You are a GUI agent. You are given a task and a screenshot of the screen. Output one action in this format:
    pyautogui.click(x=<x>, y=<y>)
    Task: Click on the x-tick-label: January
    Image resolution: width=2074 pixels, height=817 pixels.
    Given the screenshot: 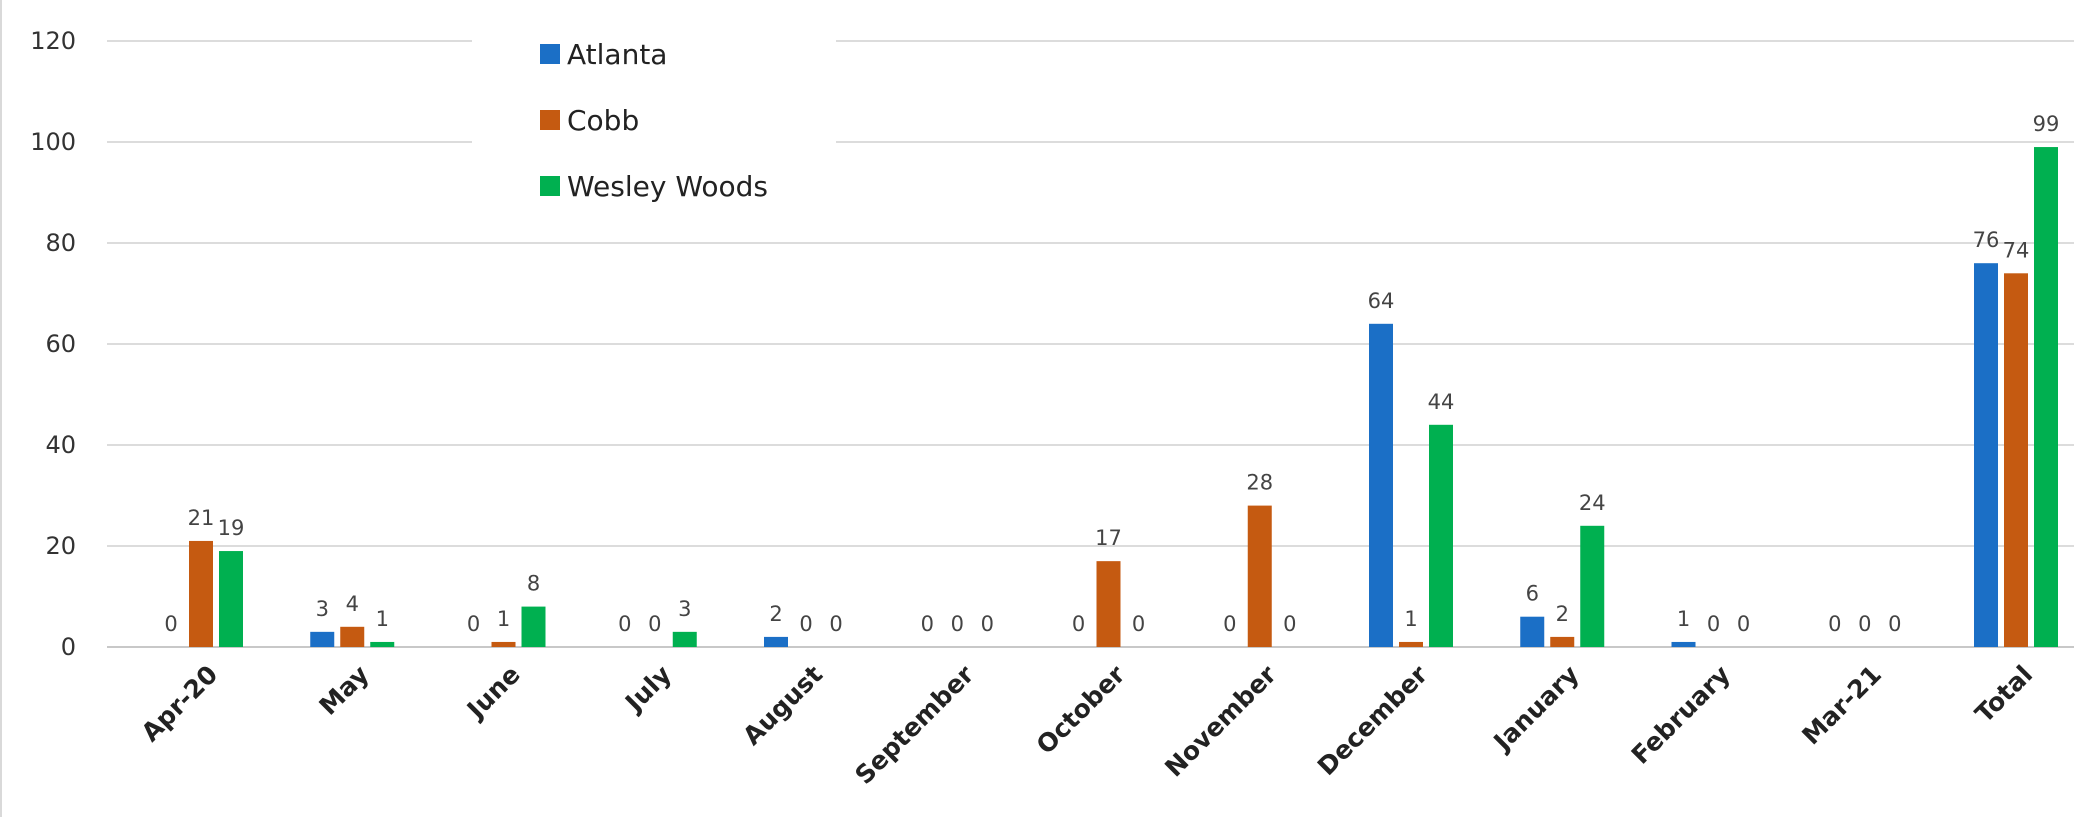 What is the action you would take?
    pyautogui.click(x=1536, y=709)
    